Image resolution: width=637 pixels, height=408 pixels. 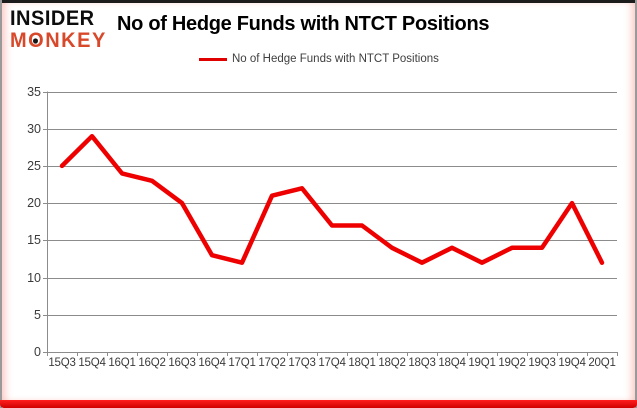 What do you see at coordinates (122, 363) in the screenshot?
I see `x-tick-label: 16Q1` at bounding box center [122, 363].